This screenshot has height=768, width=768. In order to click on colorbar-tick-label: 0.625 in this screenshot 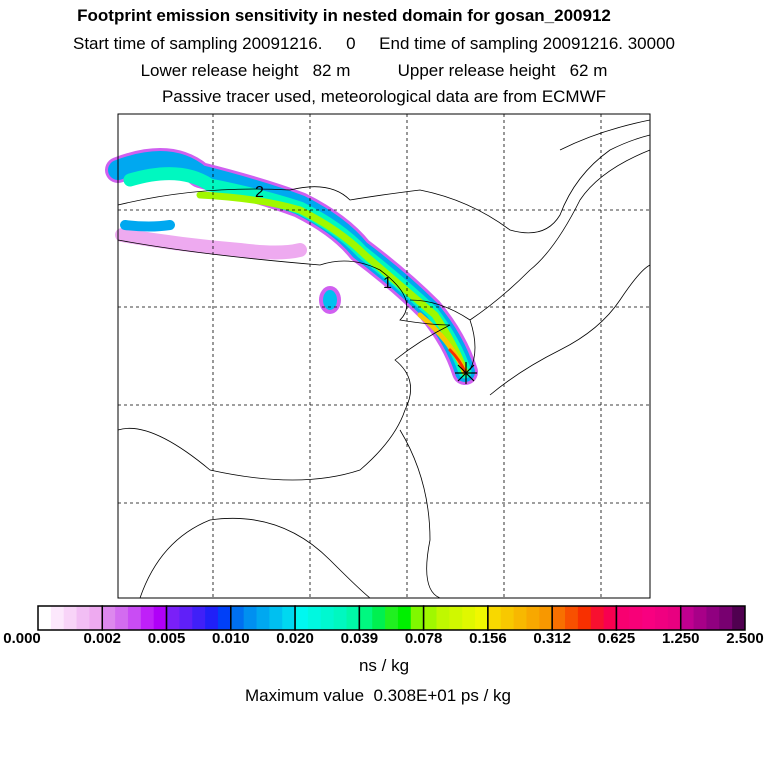, I will do `click(616, 638)`.